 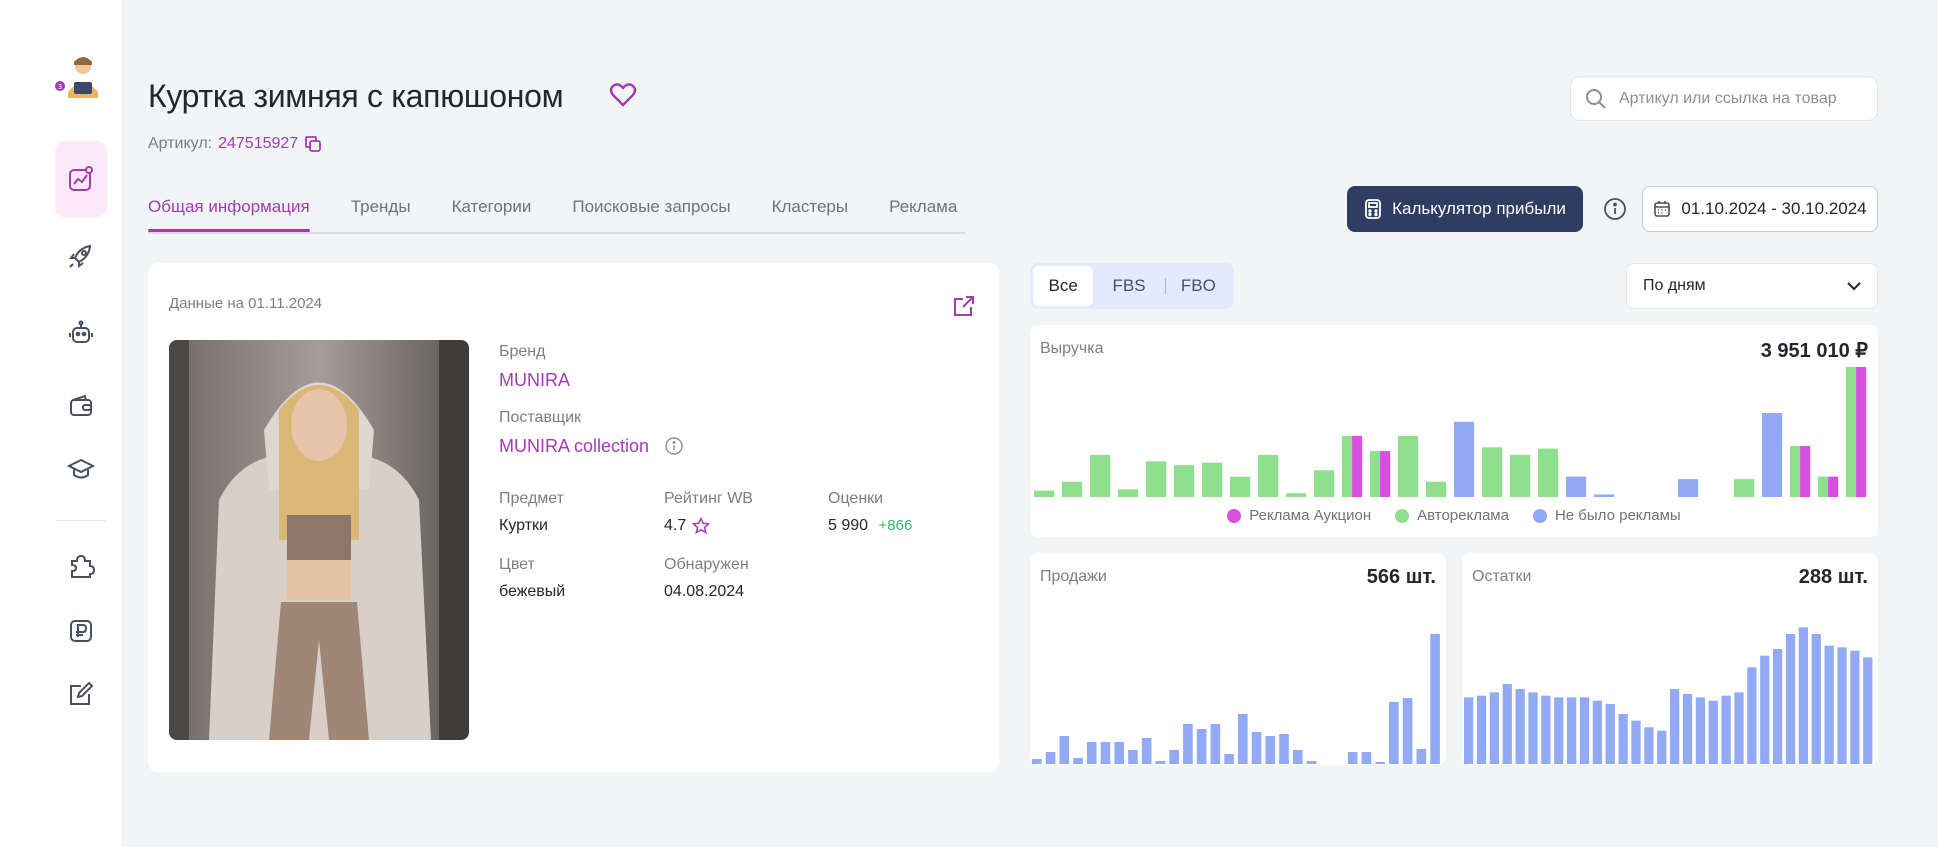 I want to click on logo-icon: 3, so click(x=80, y=78).